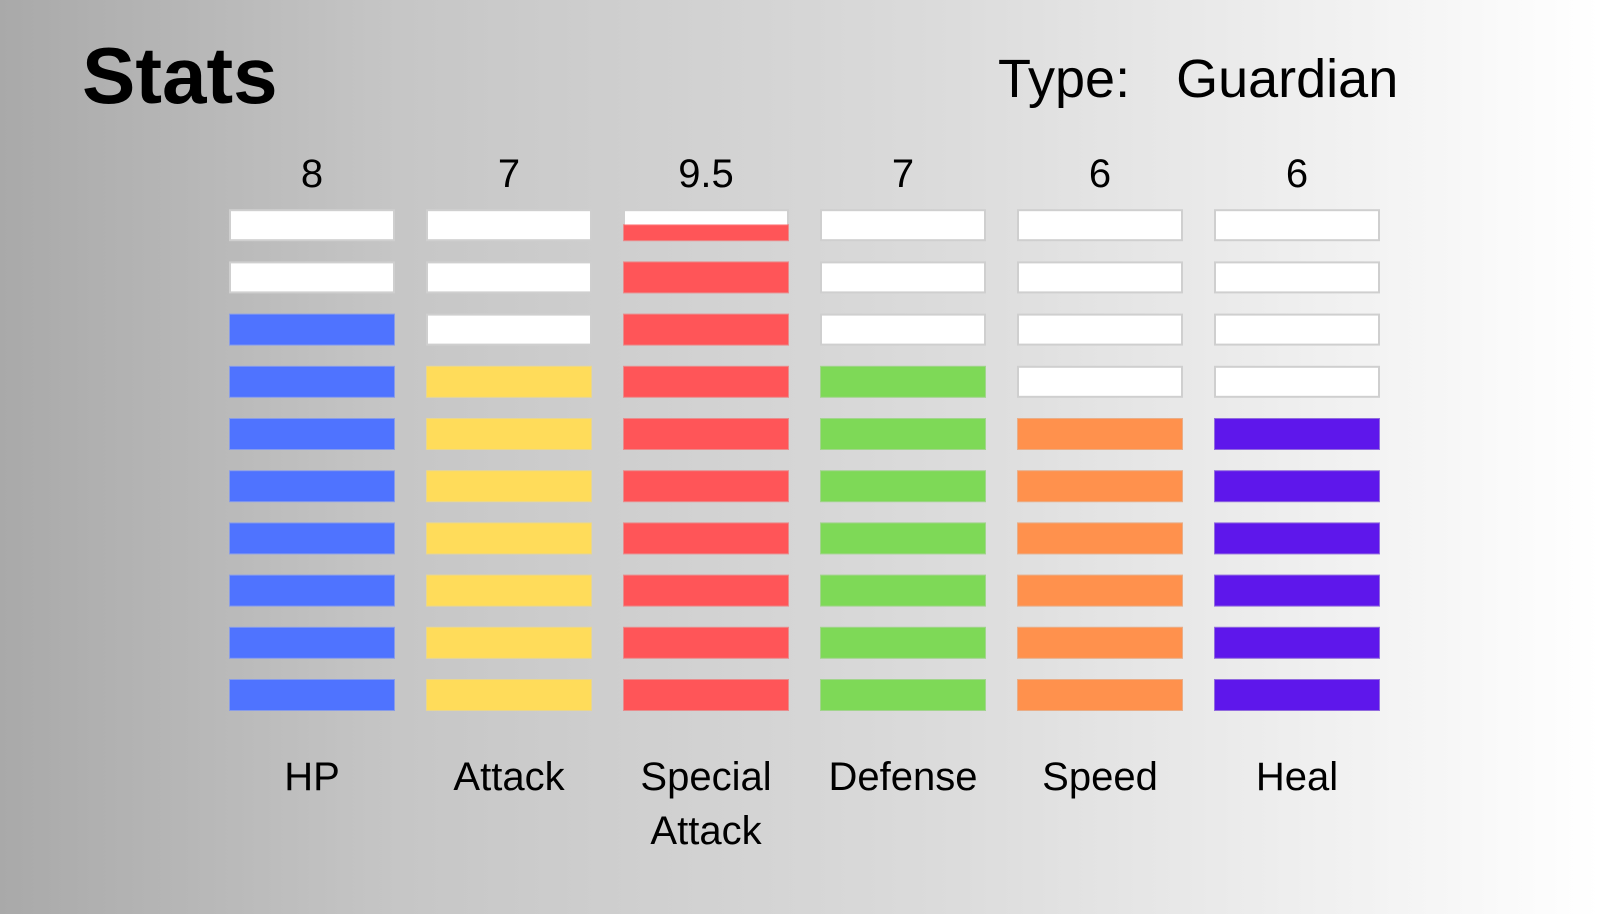  Describe the element at coordinates (903, 777) in the screenshot. I see `stat-category-label: Defense` at that location.